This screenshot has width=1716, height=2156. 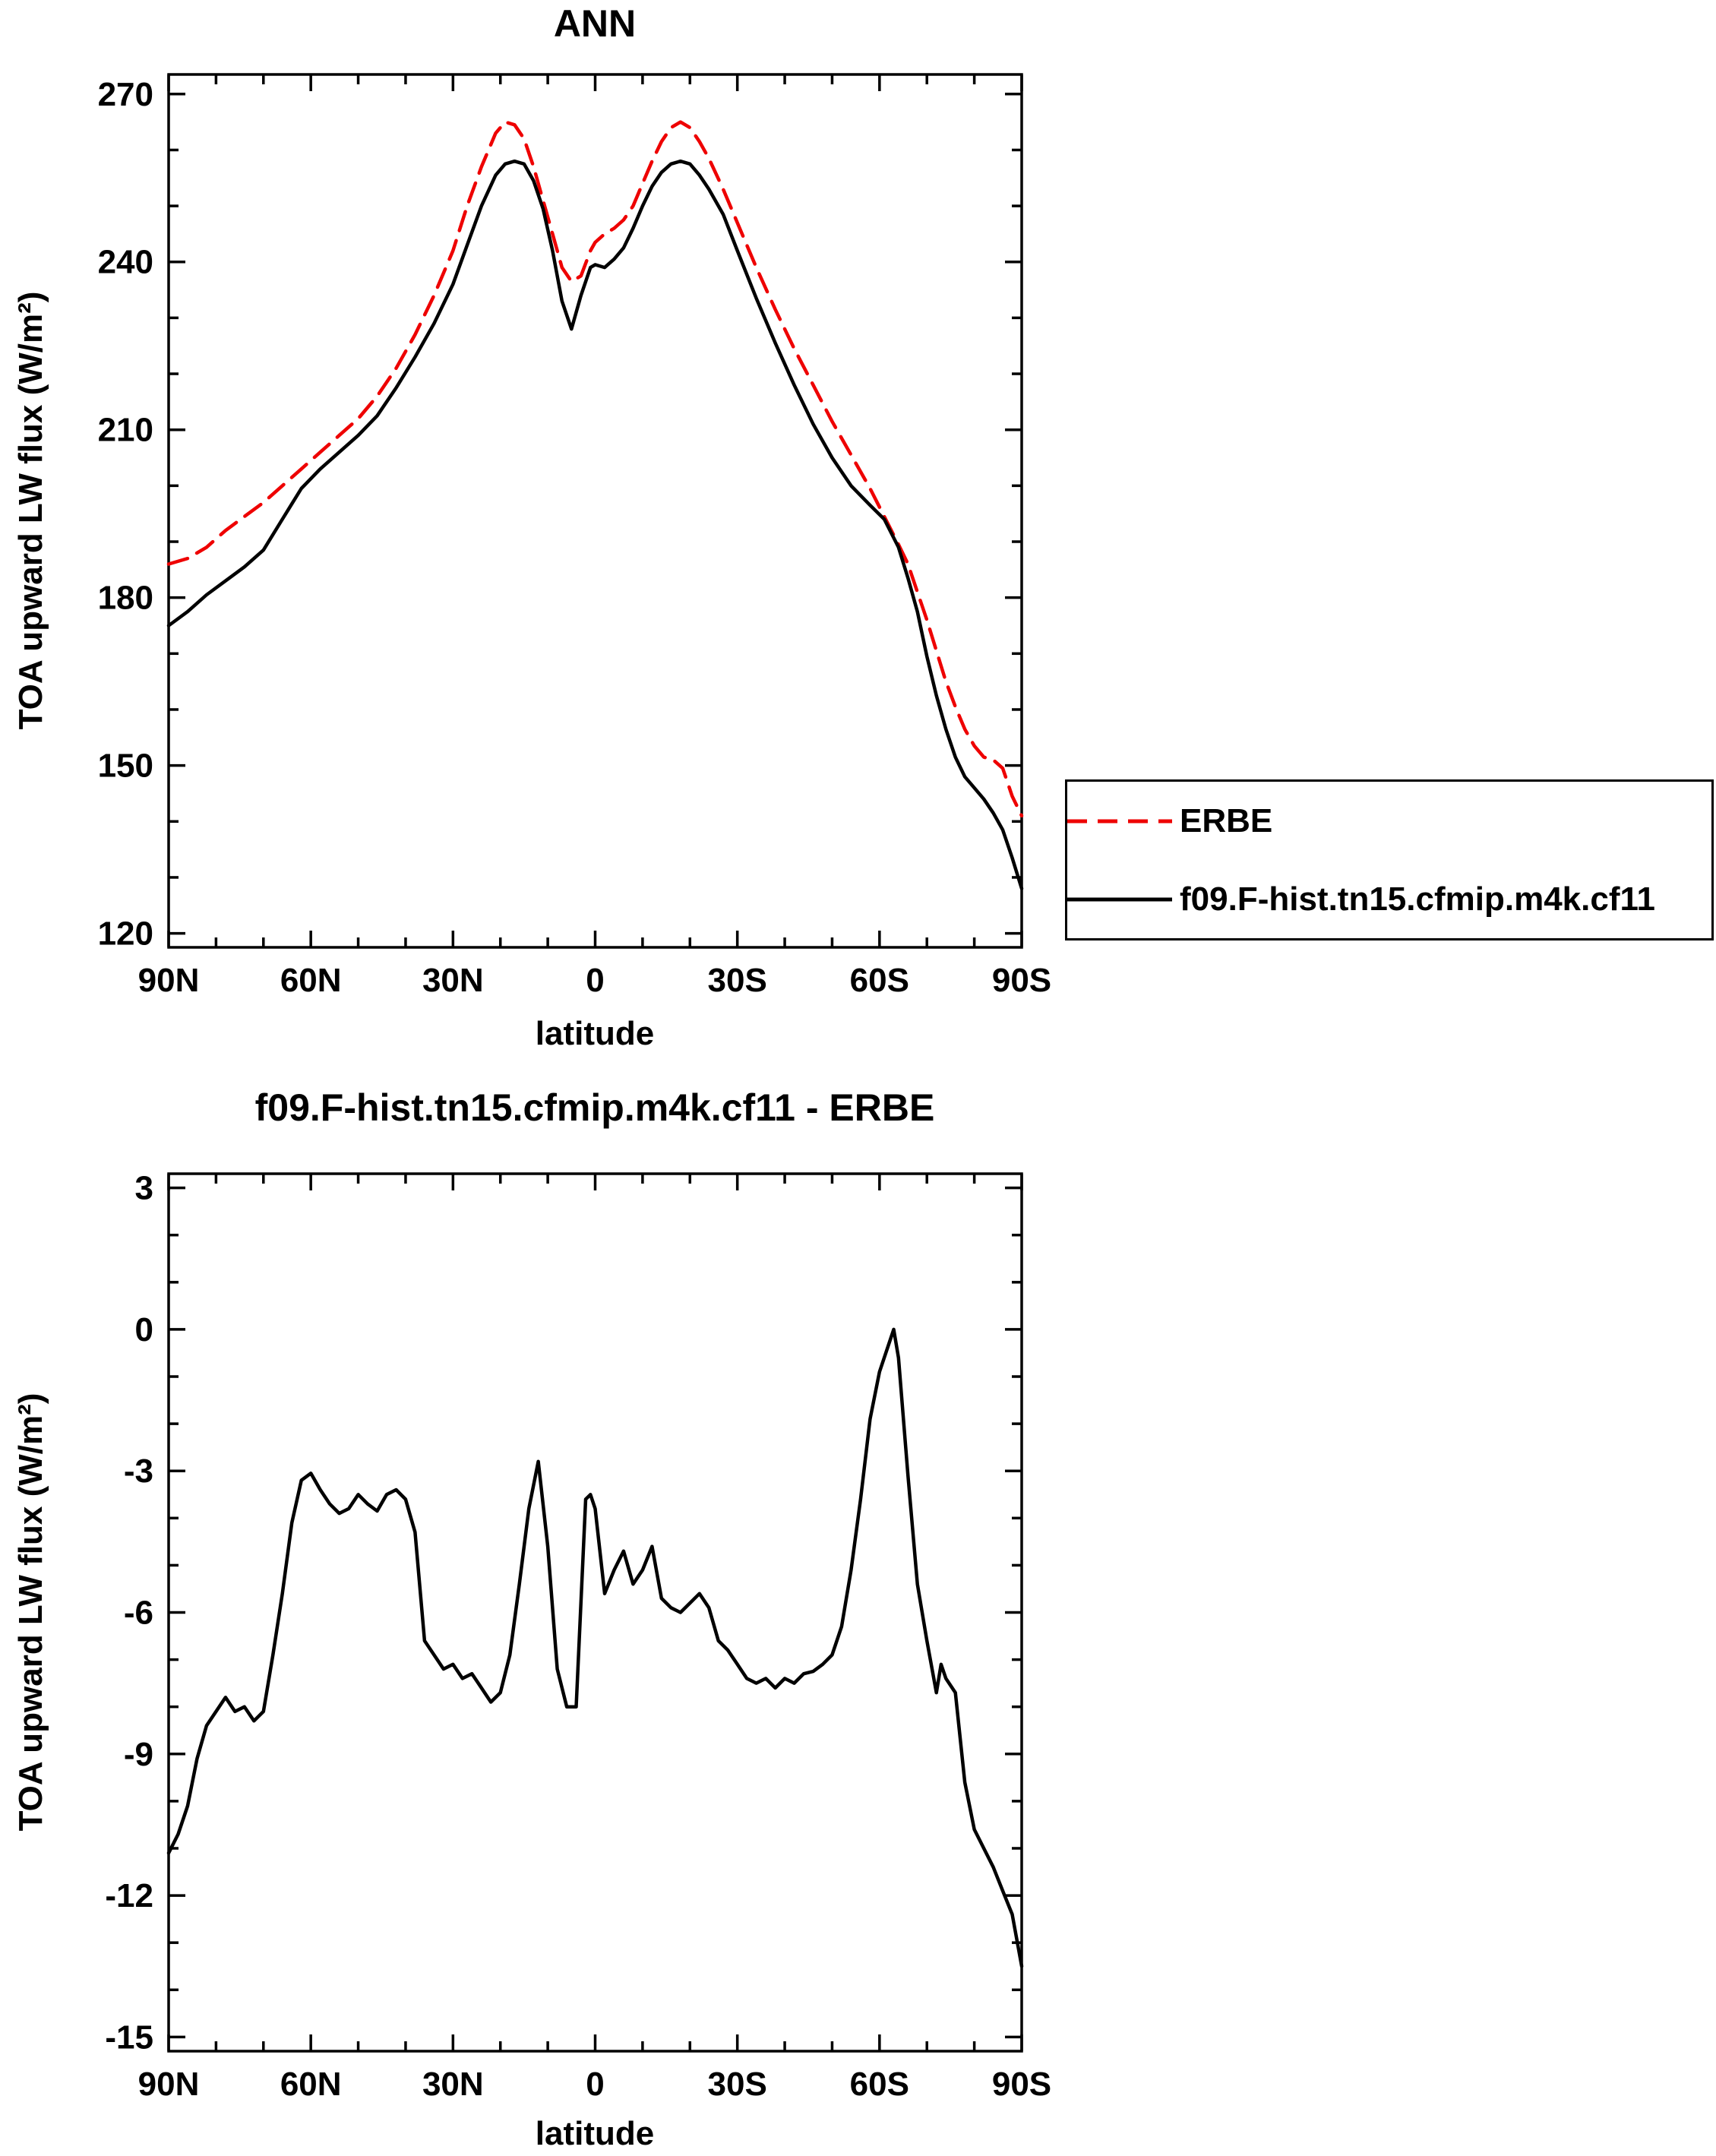 What do you see at coordinates (129, 1896) in the screenshot?
I see `y-tick-label: -12` at bounding box center [129, 1896].